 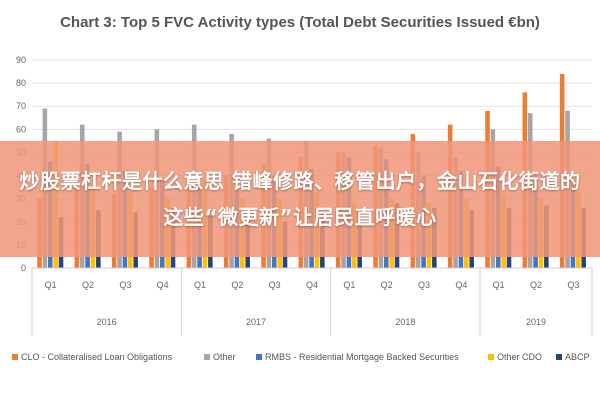 I want to click on year-label: 2018, so click(x=405, y=322).